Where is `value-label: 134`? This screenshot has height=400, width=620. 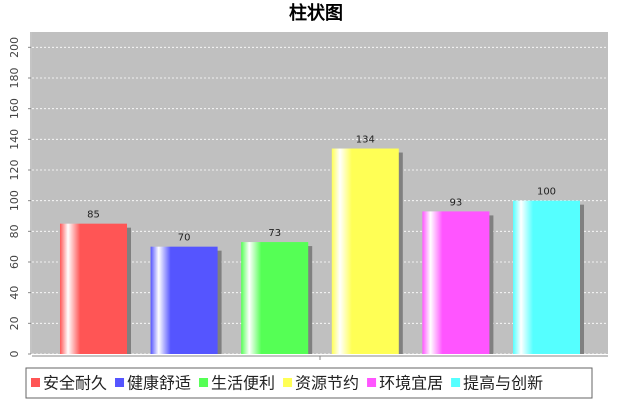 value-label: 134 is located at coordinates (365, 140).